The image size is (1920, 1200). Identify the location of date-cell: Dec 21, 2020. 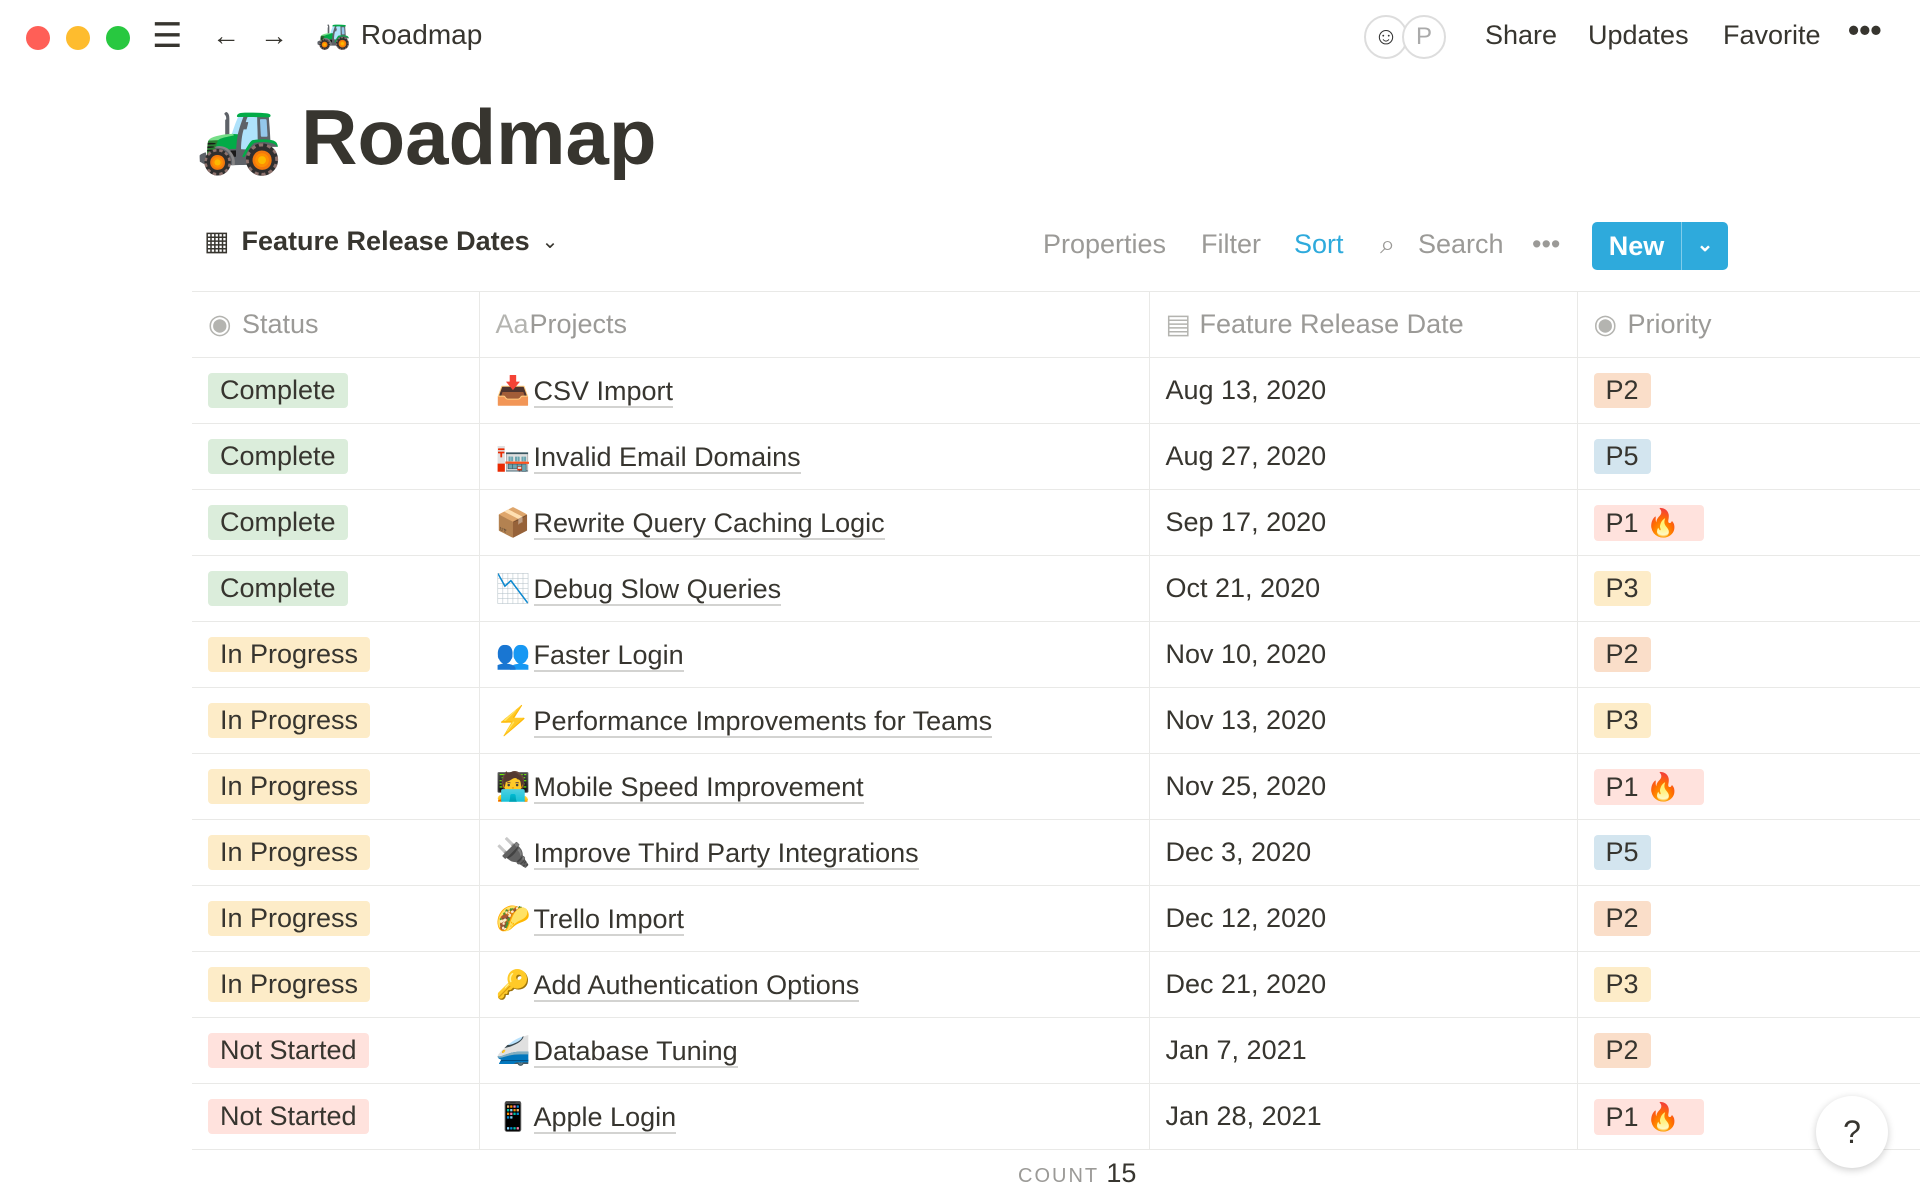
(1362, 984).